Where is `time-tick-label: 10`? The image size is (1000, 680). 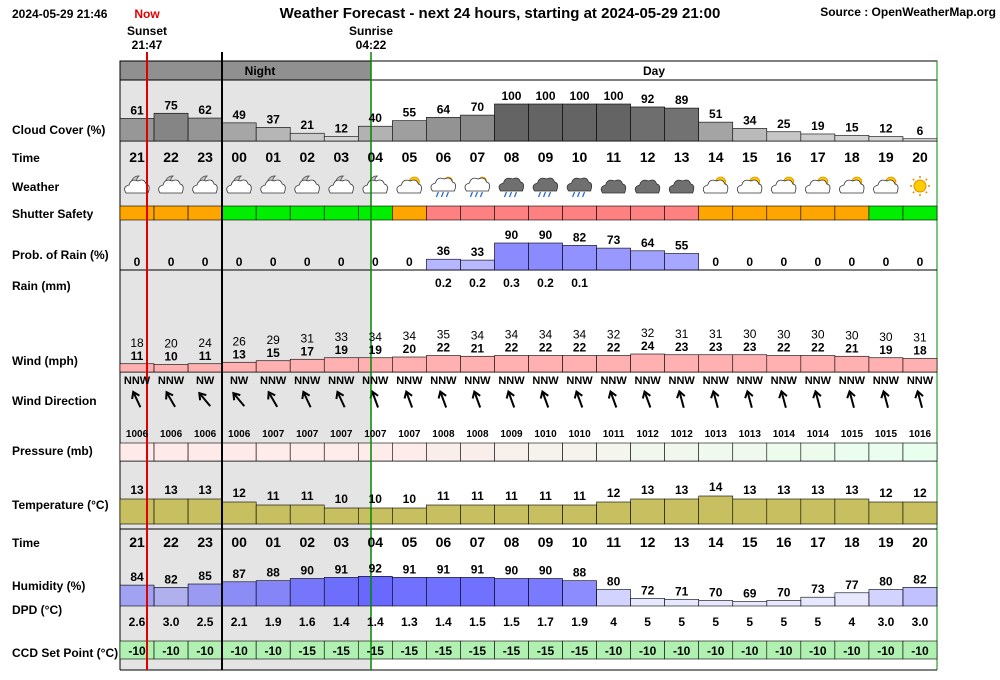 time-tick-label: 10 is located at coordinates (580, 542).